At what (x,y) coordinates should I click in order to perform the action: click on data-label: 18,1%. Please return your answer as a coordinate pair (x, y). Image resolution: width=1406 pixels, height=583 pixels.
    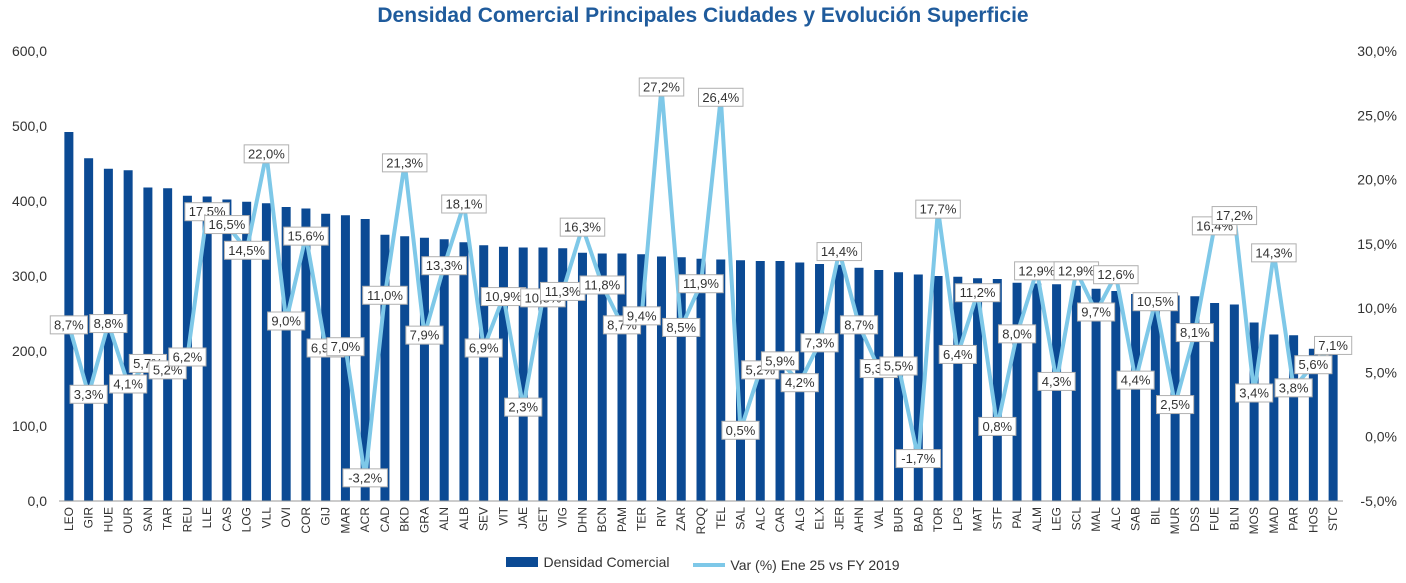
    Looking at the image, I should click on (464, 204).